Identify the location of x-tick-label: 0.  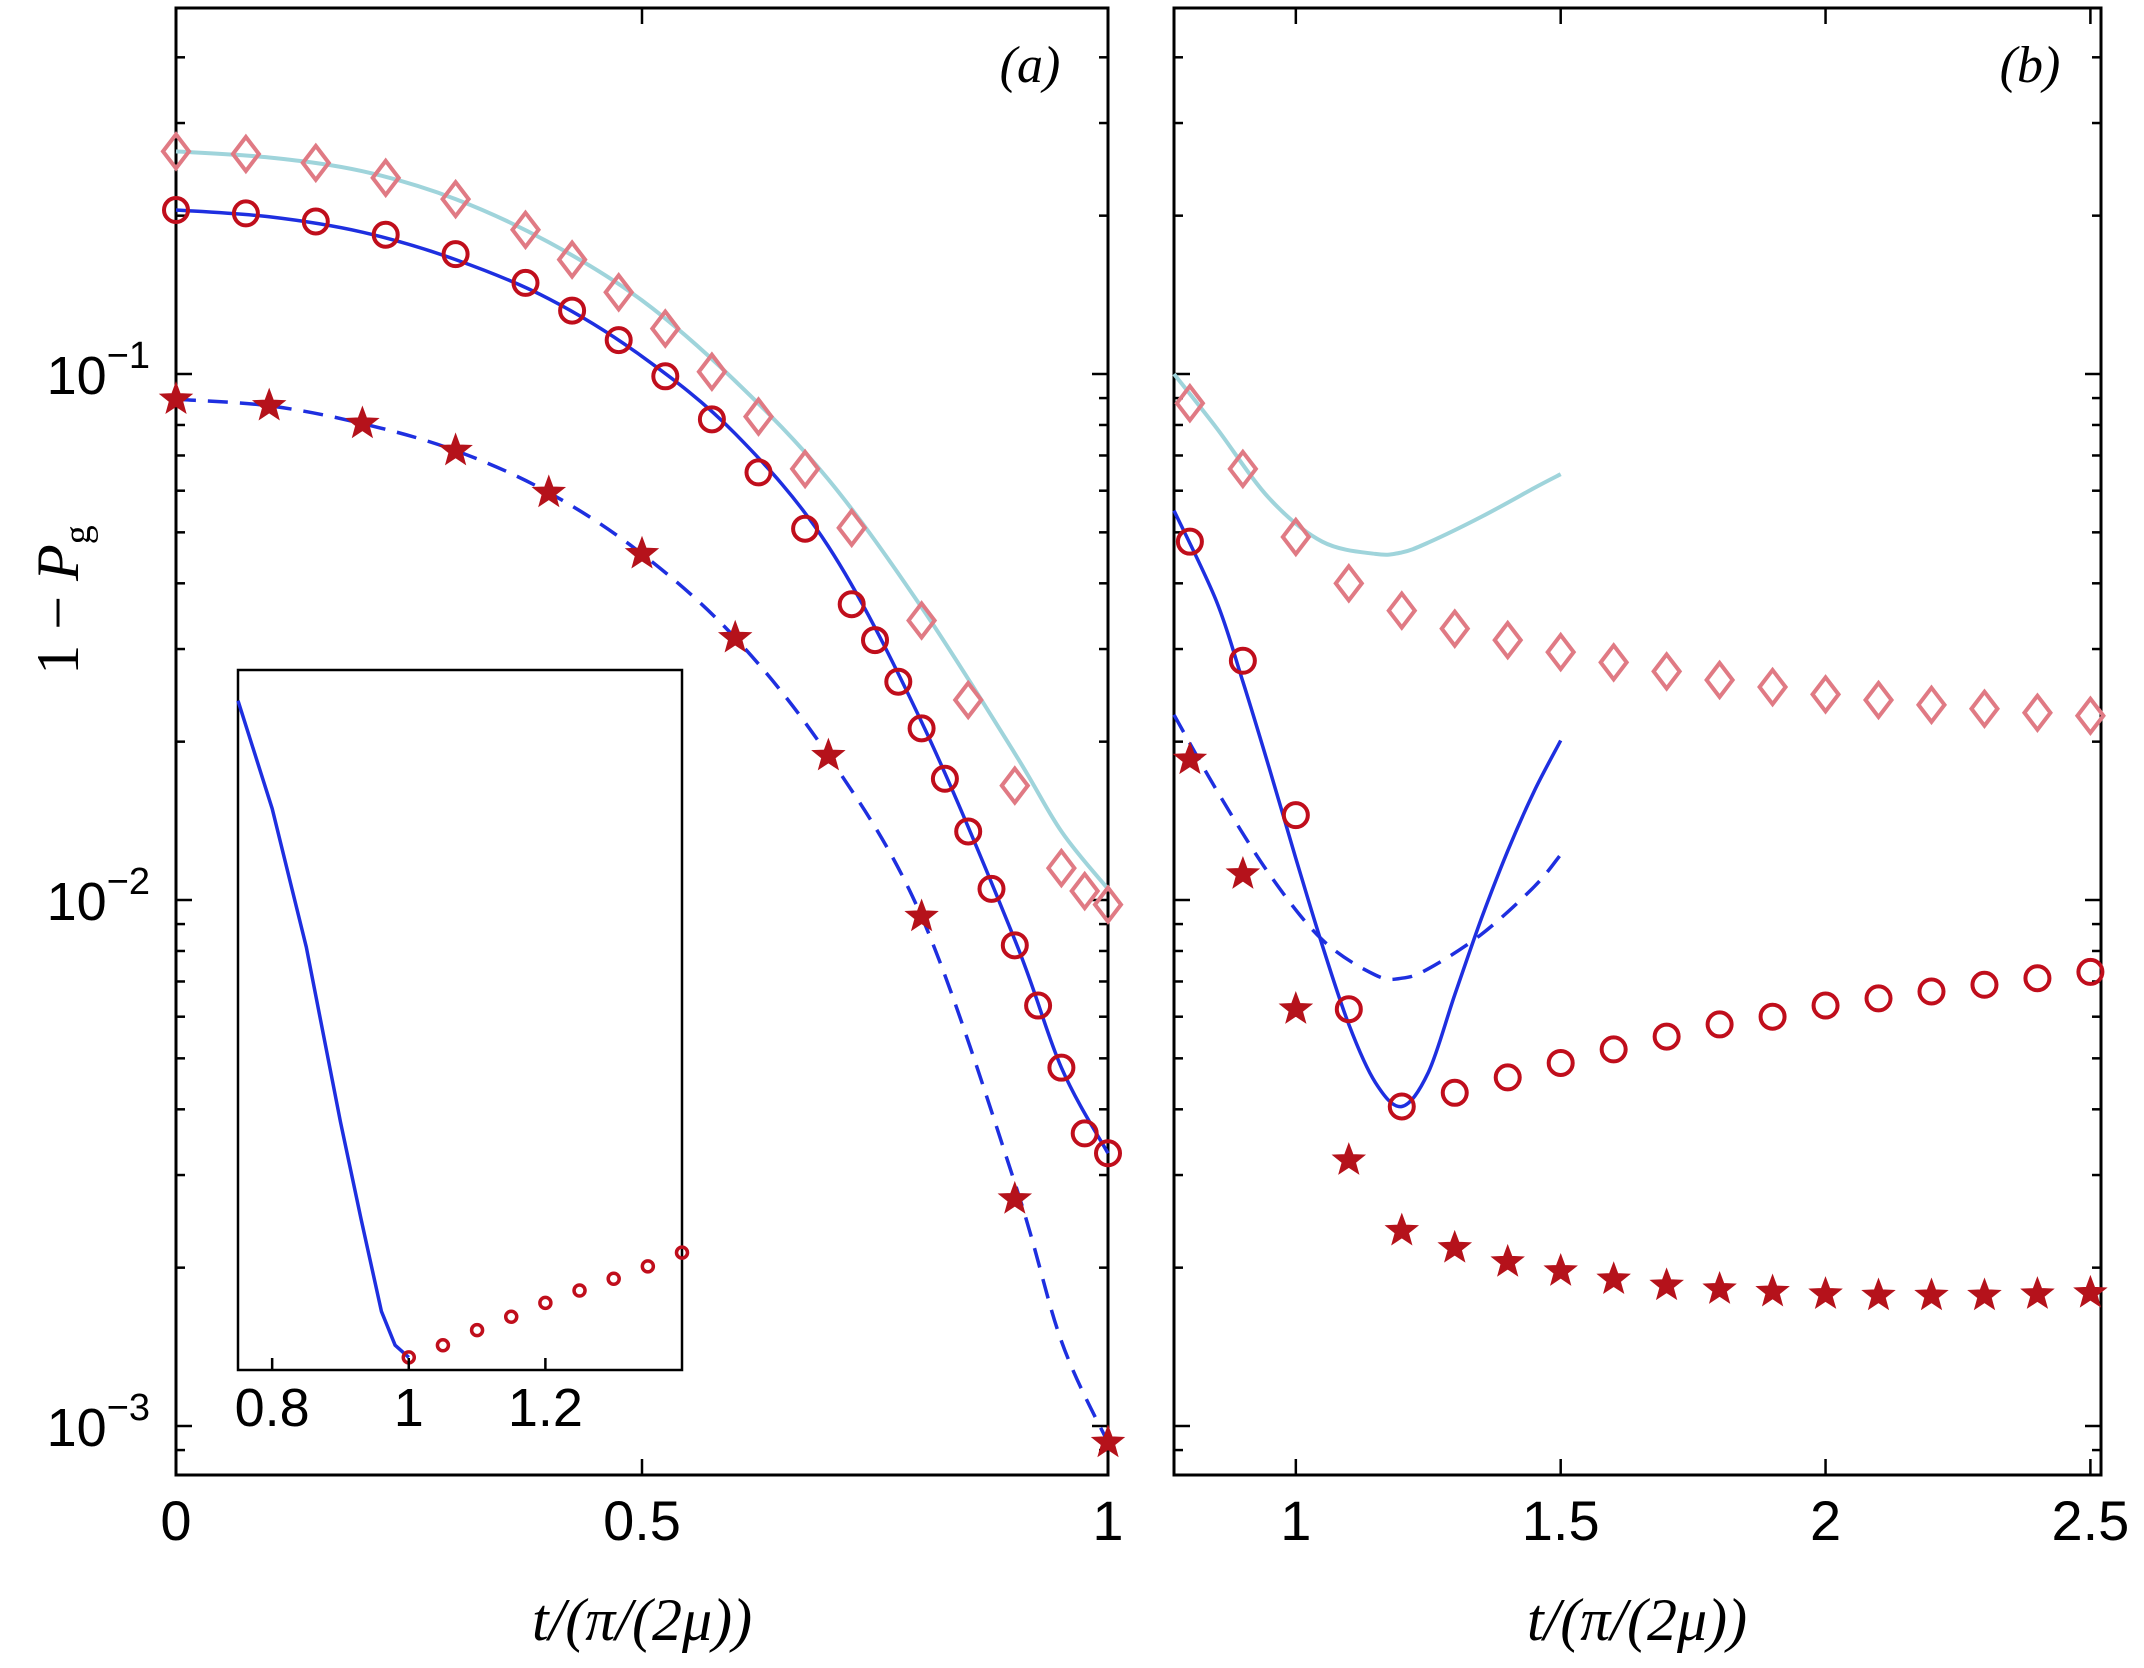
(175, 1520).